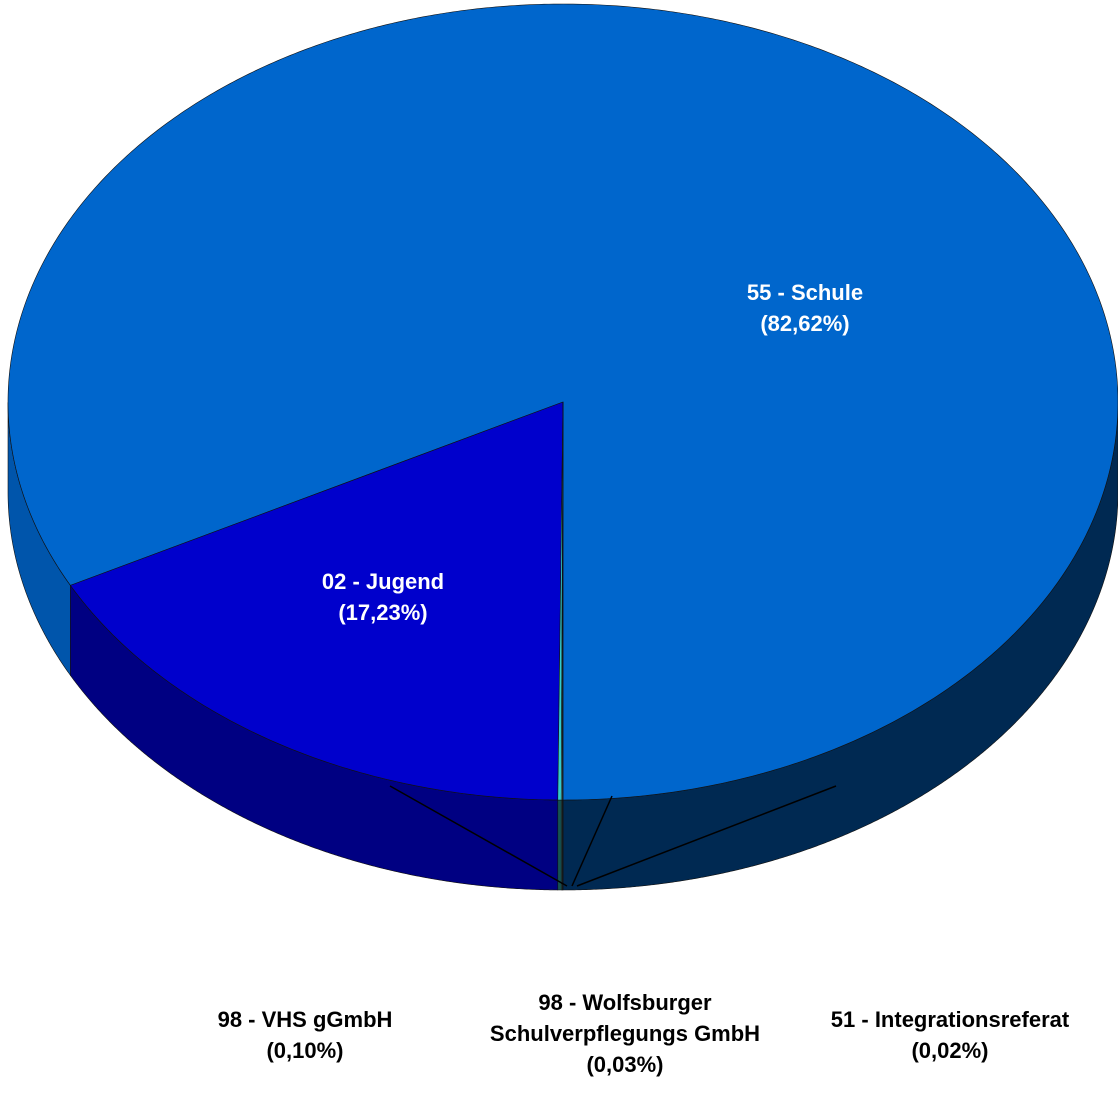 The height and width of the screenshot is (1104, 1118). What do you see at coordinates (950, 1035) in the screenshot?
I see `data-label: 51 - Integrationsreferat (0,02%)` at bounding box center [950, 1035].